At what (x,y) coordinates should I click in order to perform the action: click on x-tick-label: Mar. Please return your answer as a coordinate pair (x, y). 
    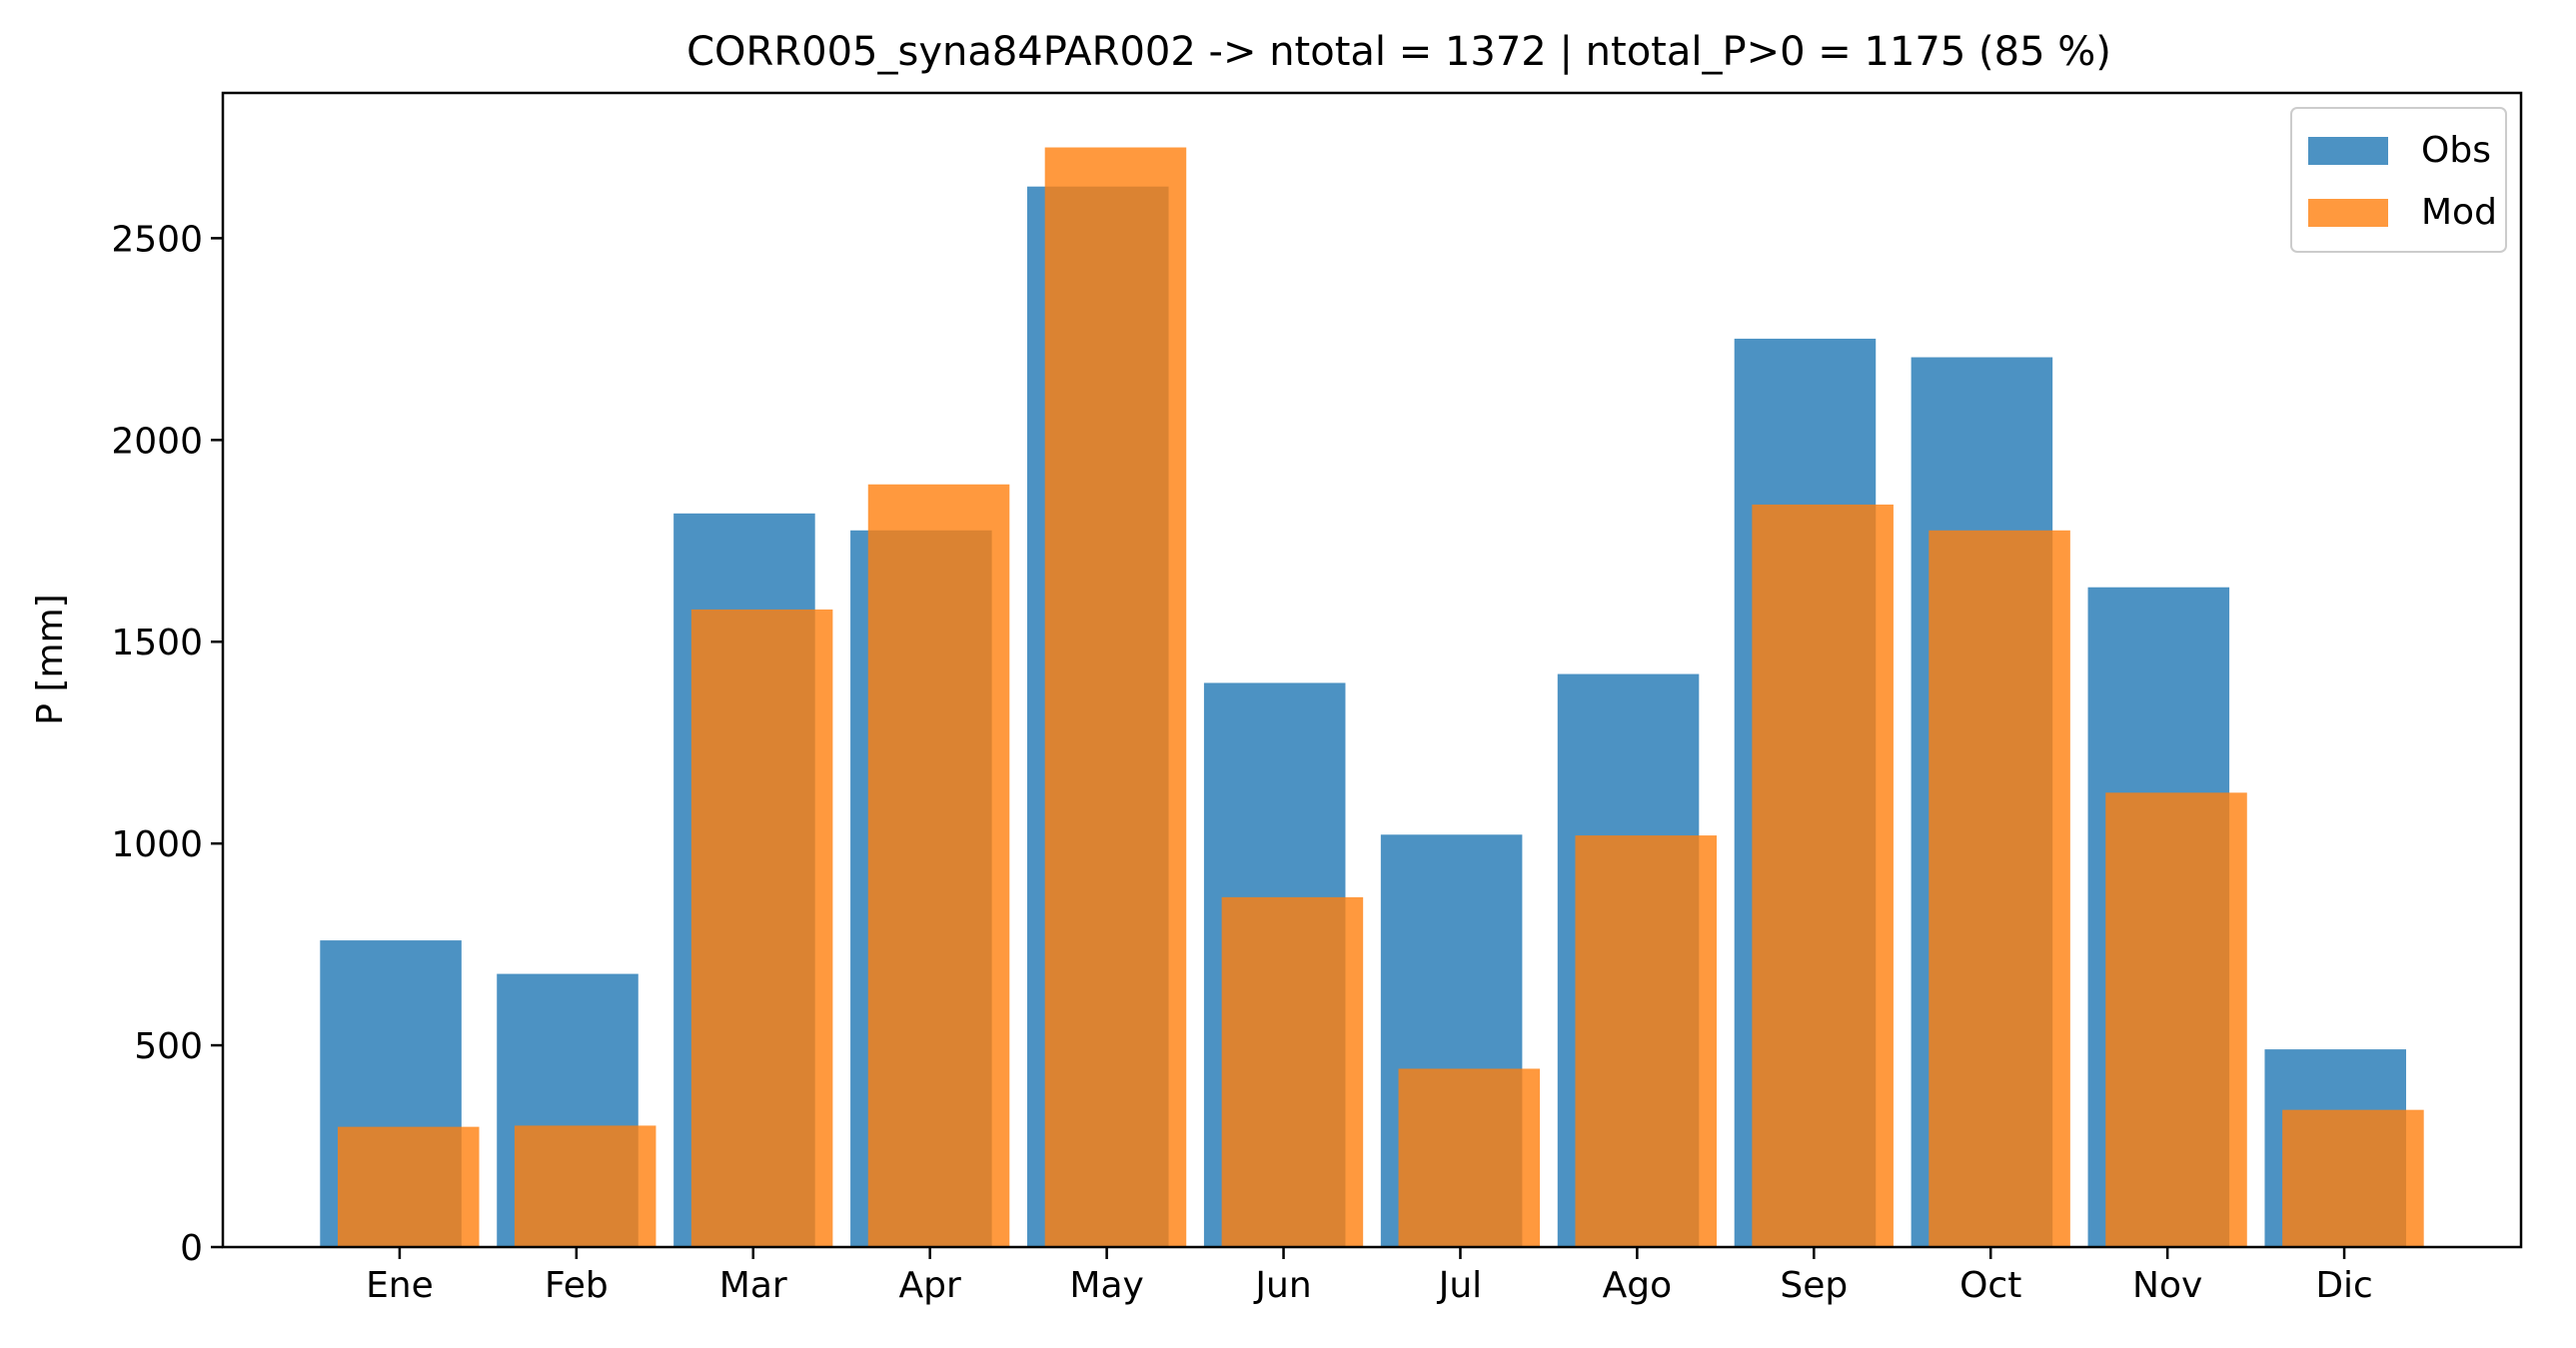
    Looking at the image, I should click on (753, 1286).